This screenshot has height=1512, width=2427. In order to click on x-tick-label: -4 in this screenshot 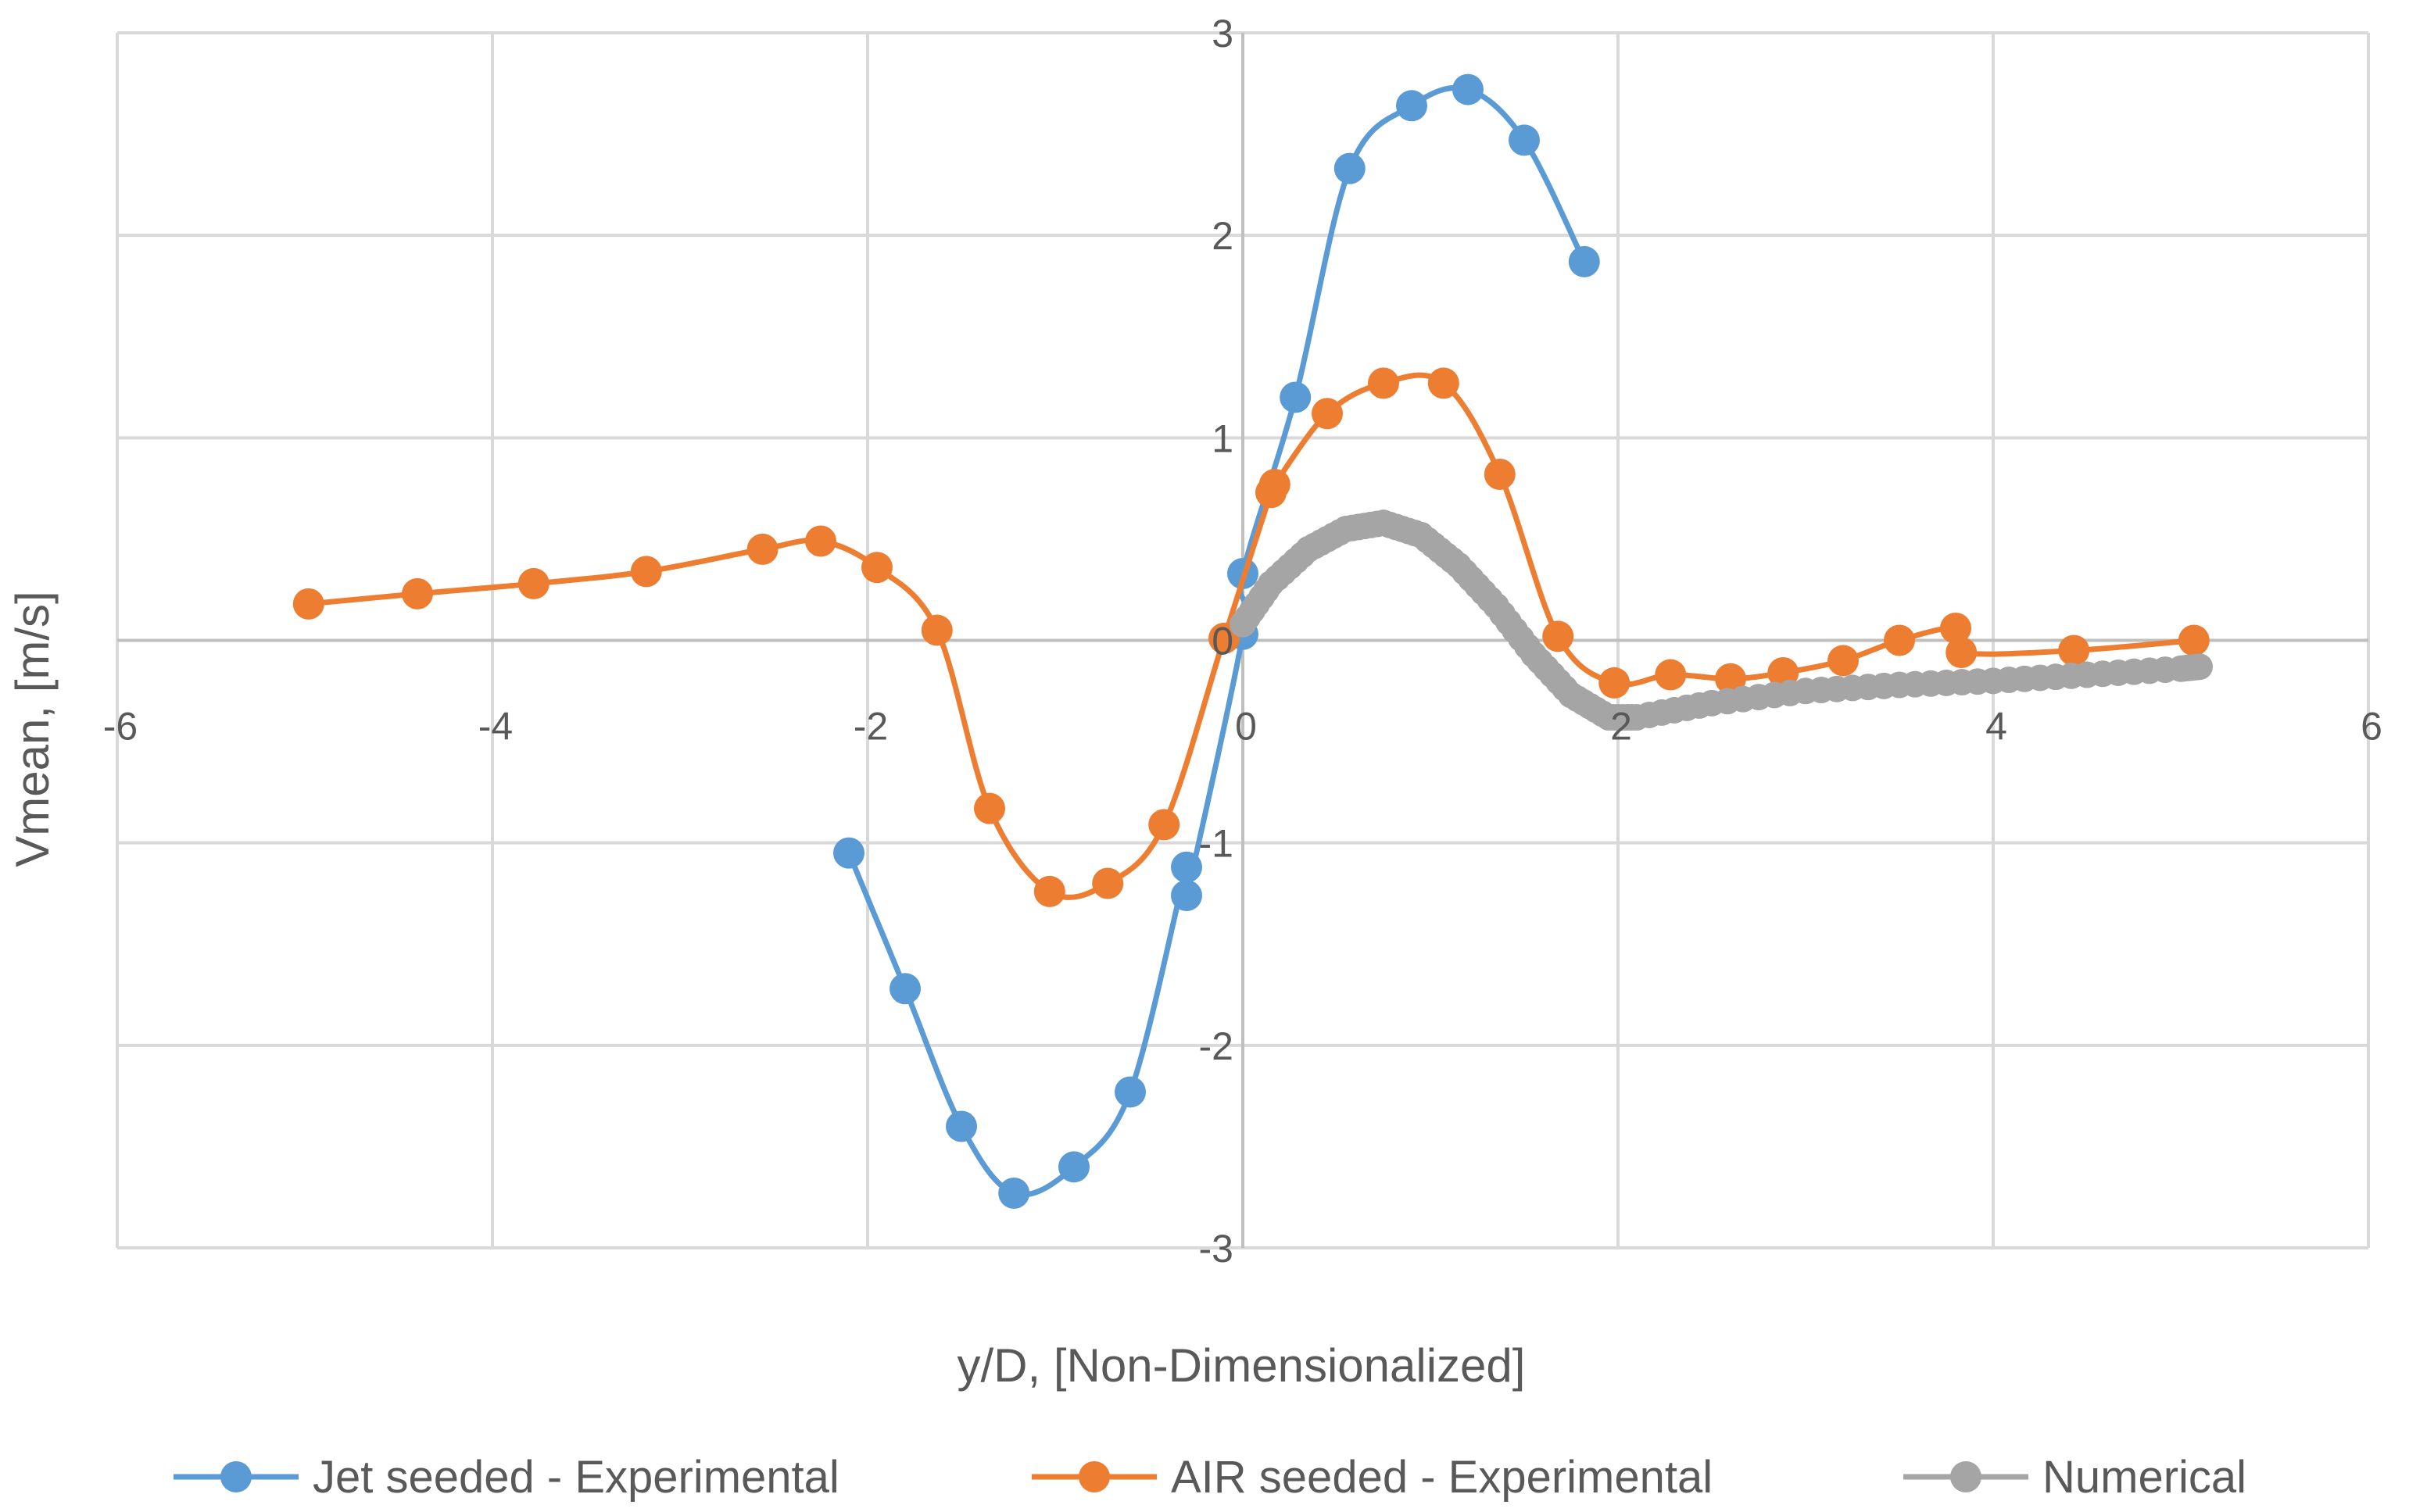, I will do `click(495, 727)`.